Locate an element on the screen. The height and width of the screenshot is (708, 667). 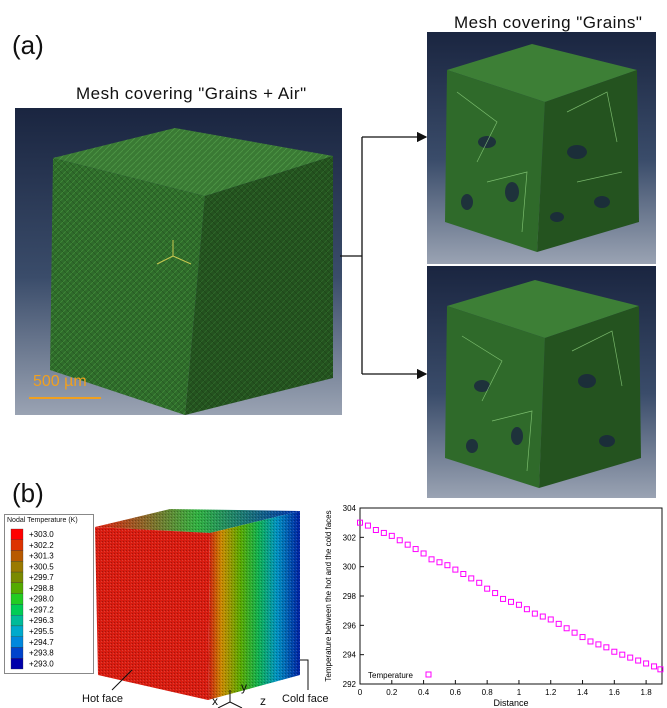
legend-title: Nodal Temperature (K) is located at coordinates (42, 520).